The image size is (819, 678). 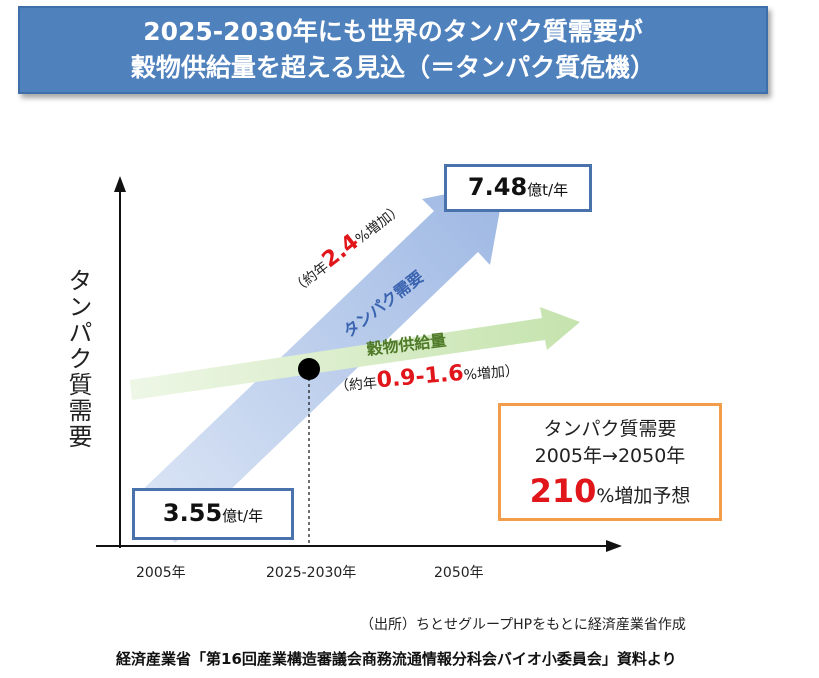 What do you see at coordinates (161, 573) in the screenshot?
I see `x-tick-2005: 2005年` at bounding box center [161, 573].